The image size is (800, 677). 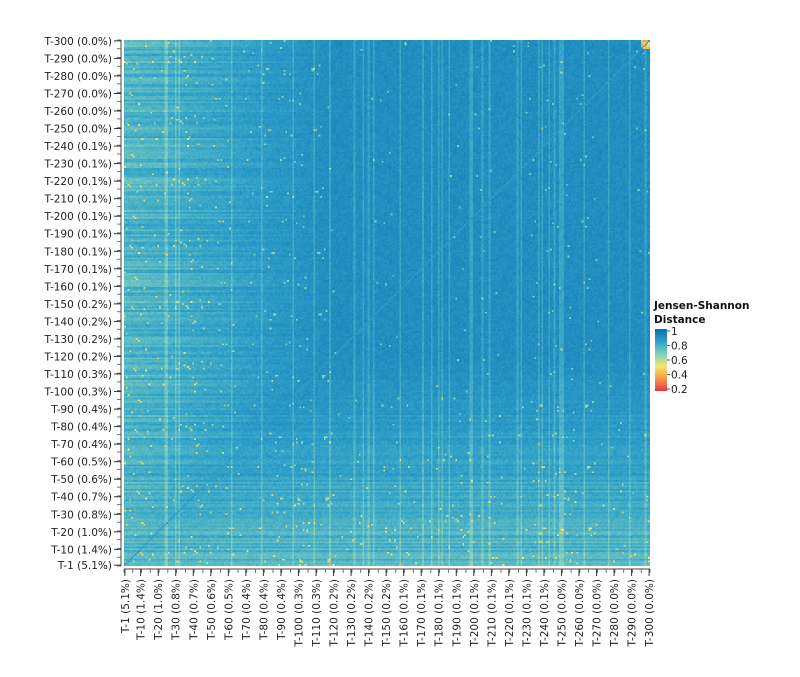 What do you see at coordinates (78, 270) in the screenshot?
I see `y-tick-label: T-170 (0.1%)` at bounding box center [78, 270].